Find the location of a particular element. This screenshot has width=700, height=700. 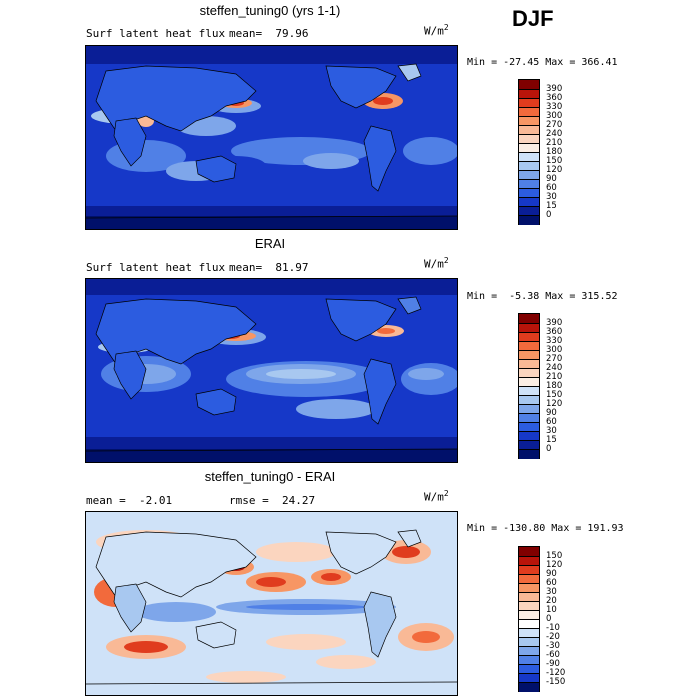

panel-1-cbar-tick: 270 is located at coordinates (554, 125).